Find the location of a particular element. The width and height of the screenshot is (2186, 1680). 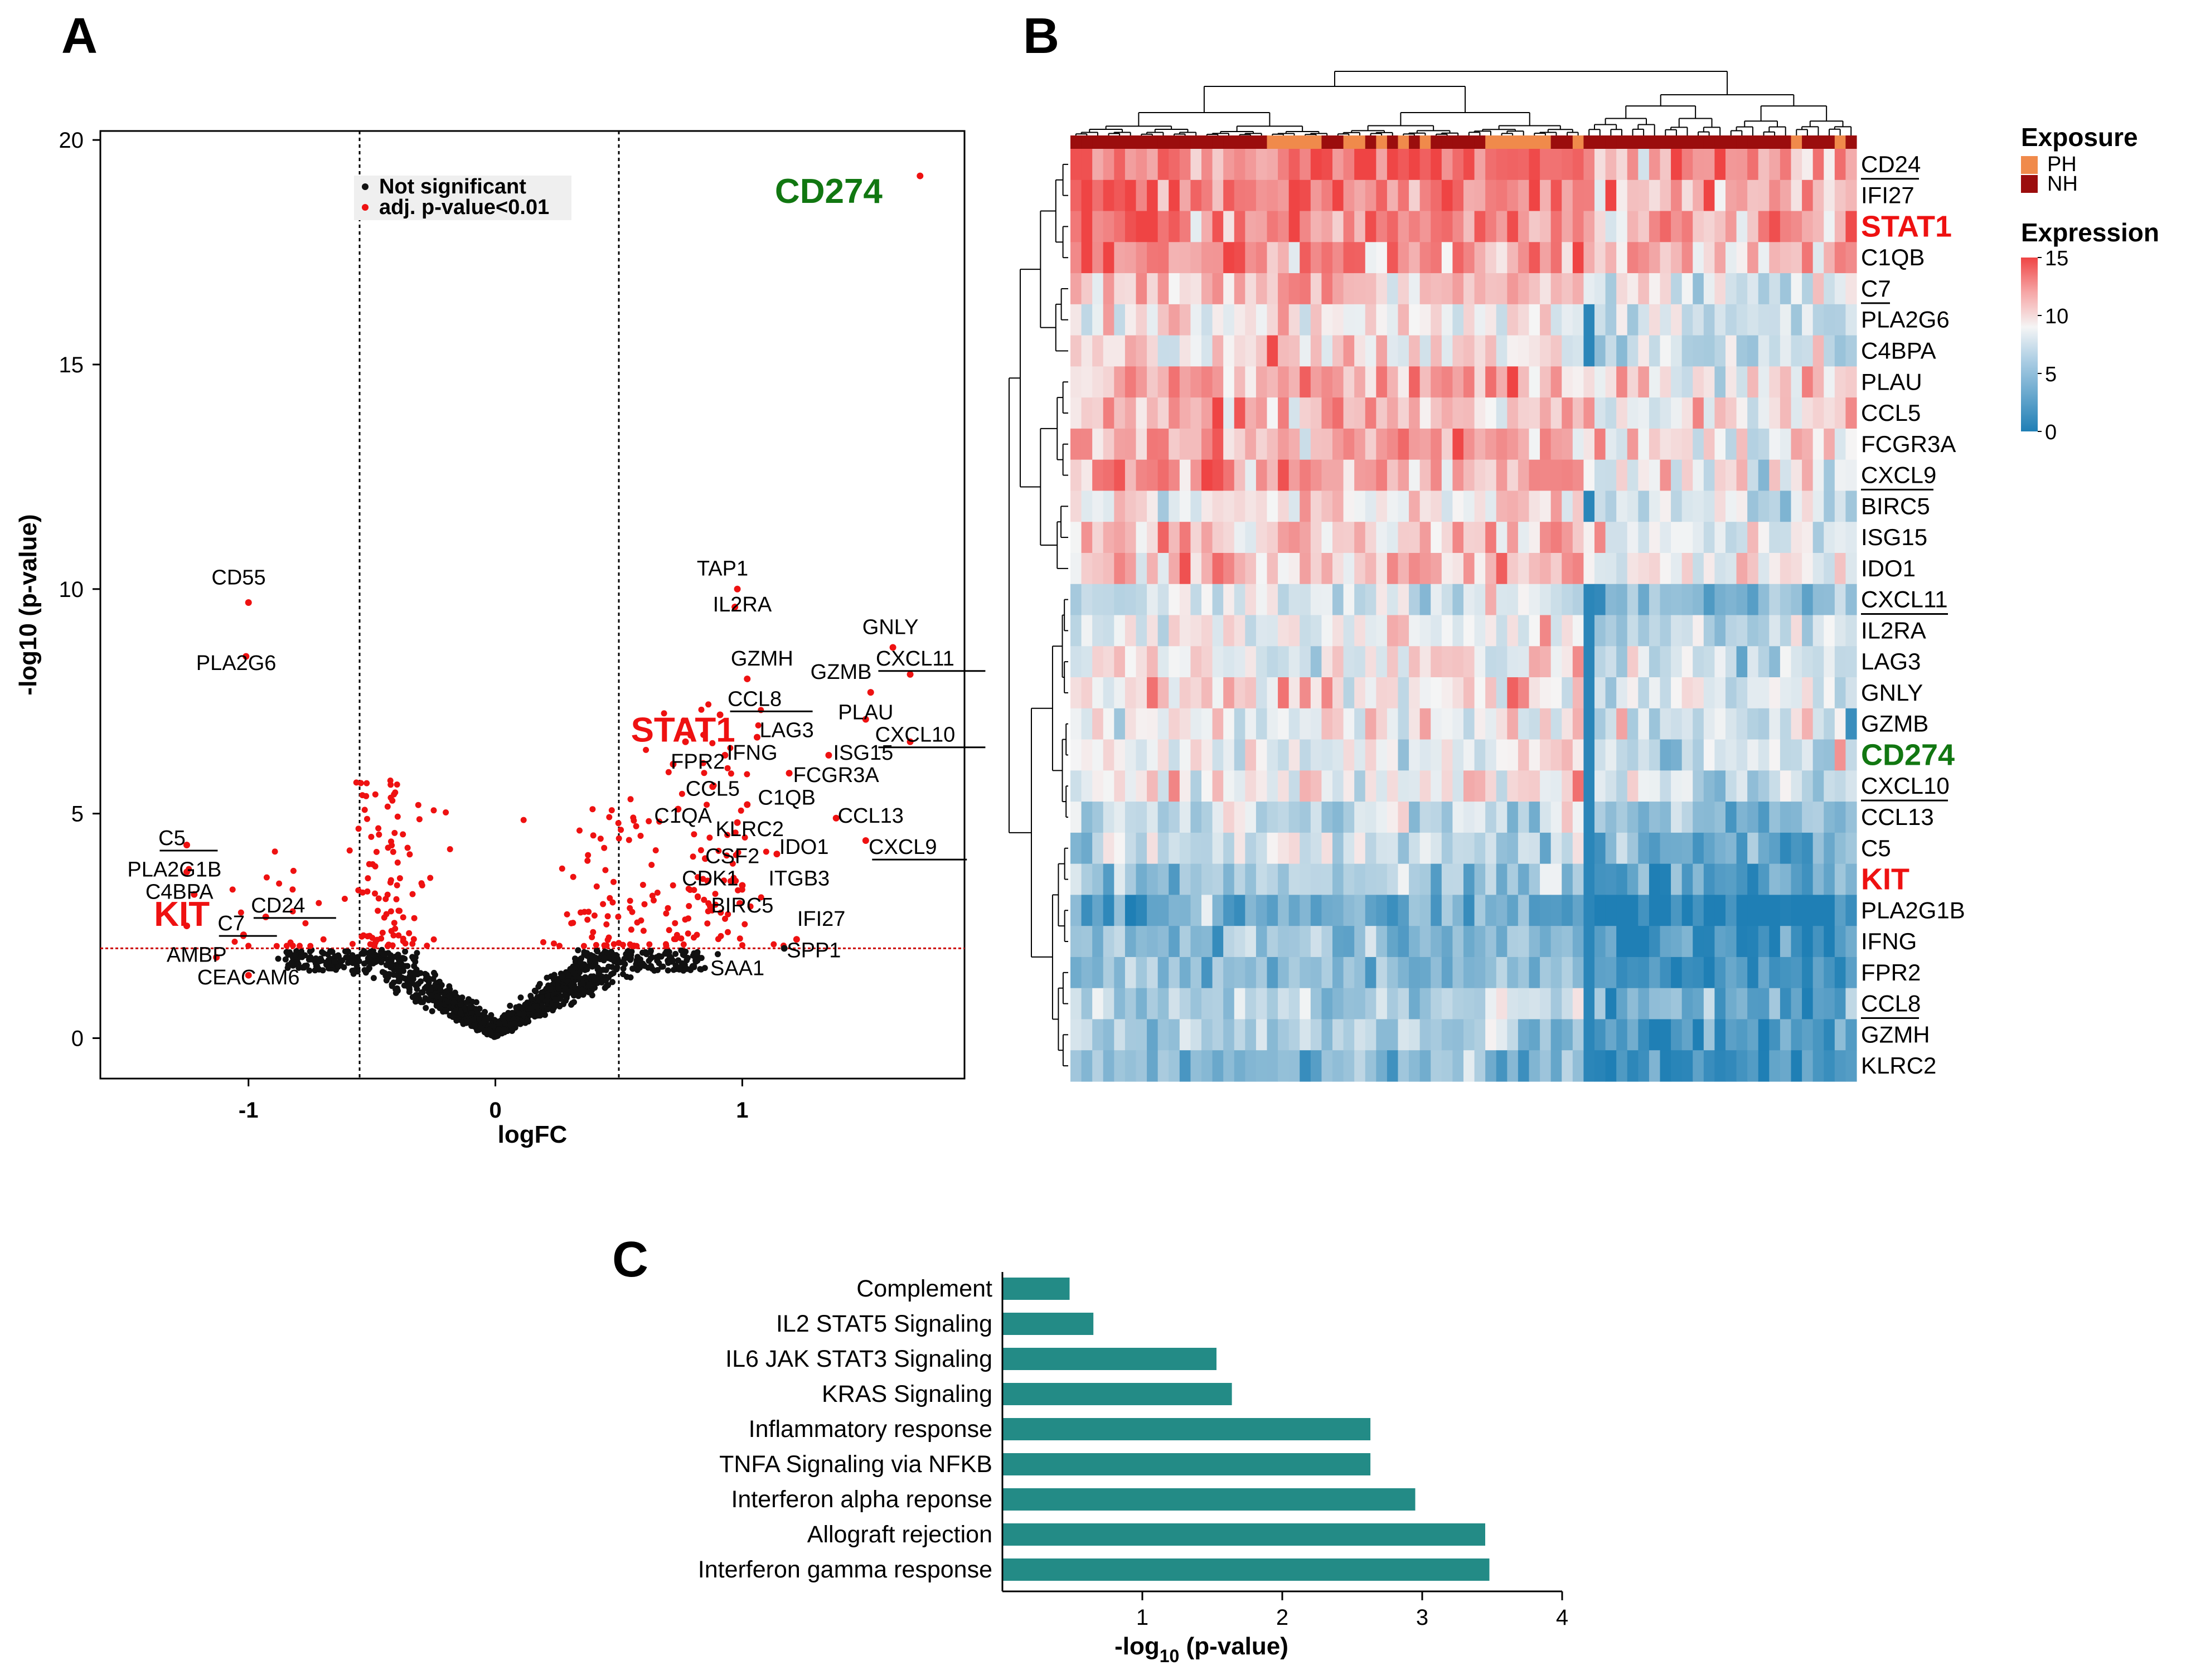

volcano-point-labeled is located at coordinates (247, 656).